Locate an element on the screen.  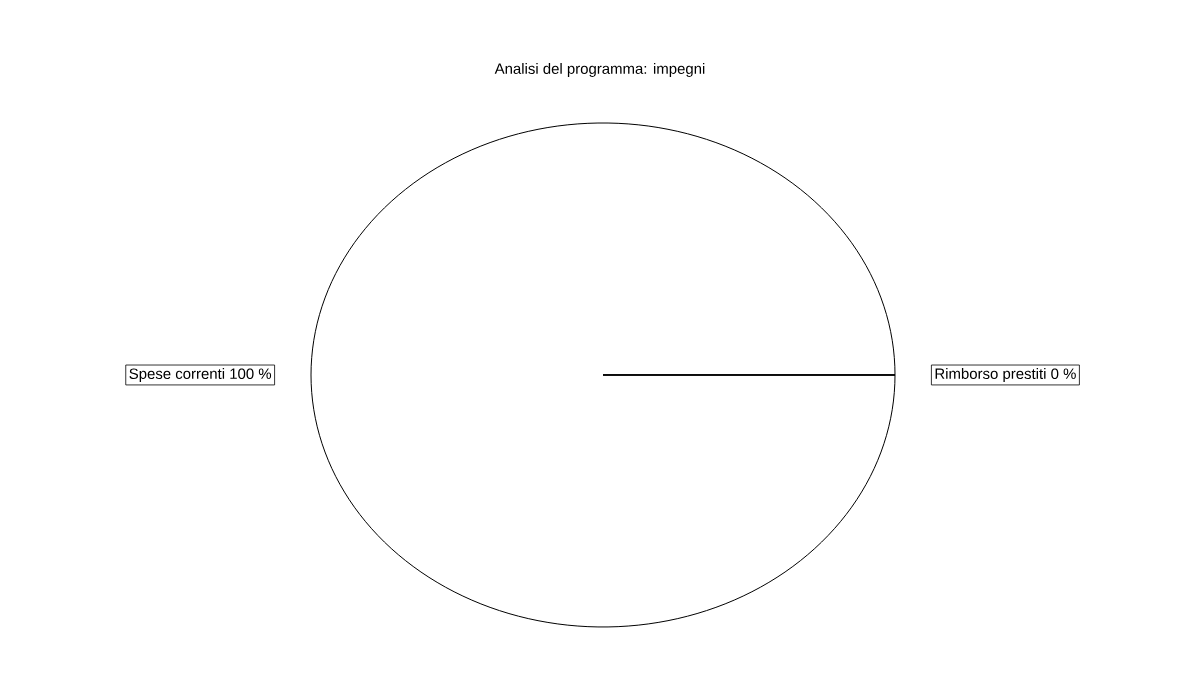
text: 0 % is located at coordinates (1063, 373).